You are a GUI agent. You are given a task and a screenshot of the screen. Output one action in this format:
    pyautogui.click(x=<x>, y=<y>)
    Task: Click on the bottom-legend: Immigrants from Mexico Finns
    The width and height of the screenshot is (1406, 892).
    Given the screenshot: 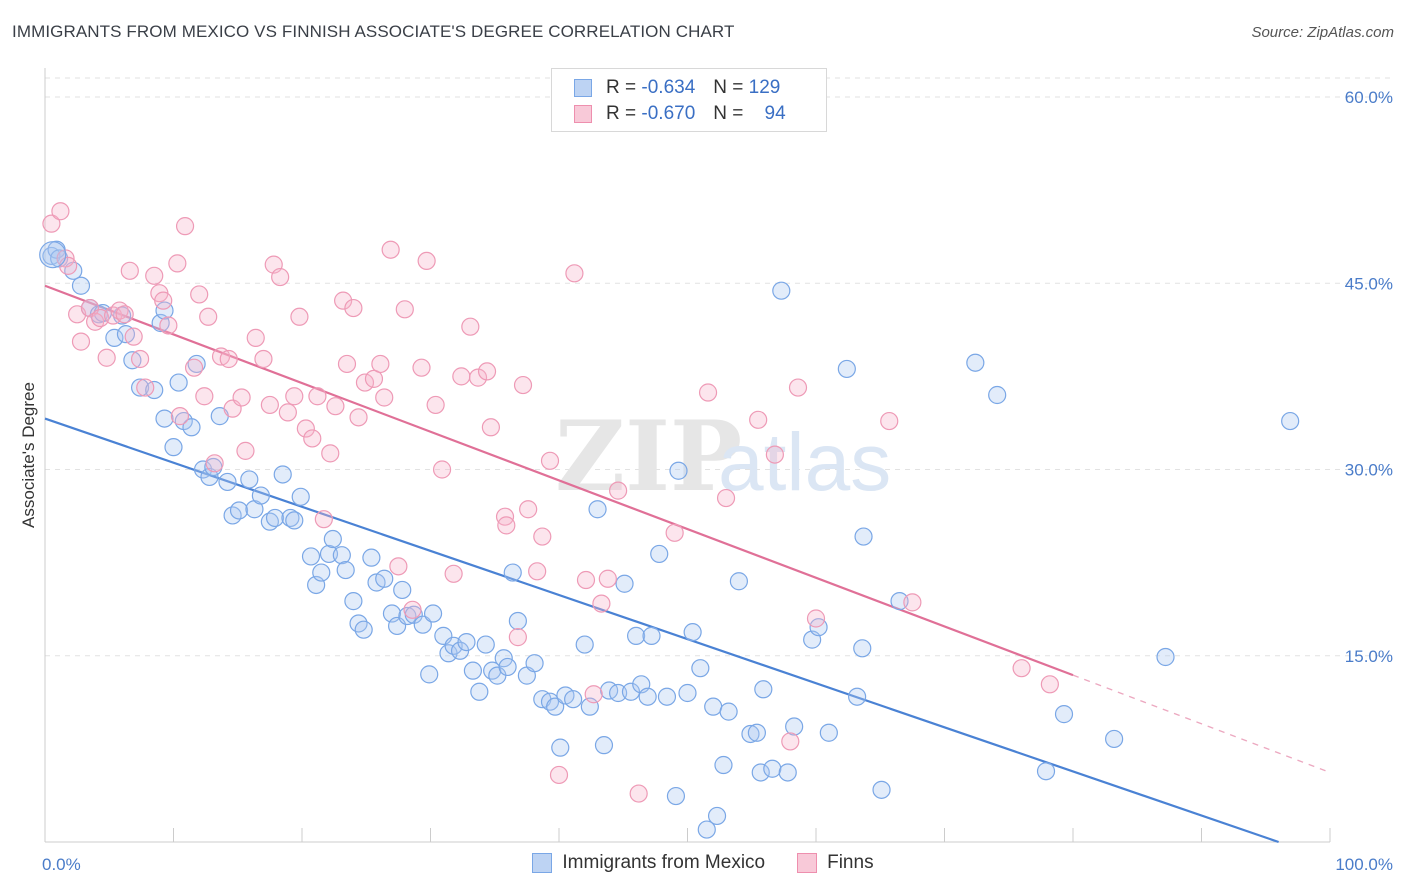 What is the action you would take?
    pyautogui.click(x=703, y=863)
    